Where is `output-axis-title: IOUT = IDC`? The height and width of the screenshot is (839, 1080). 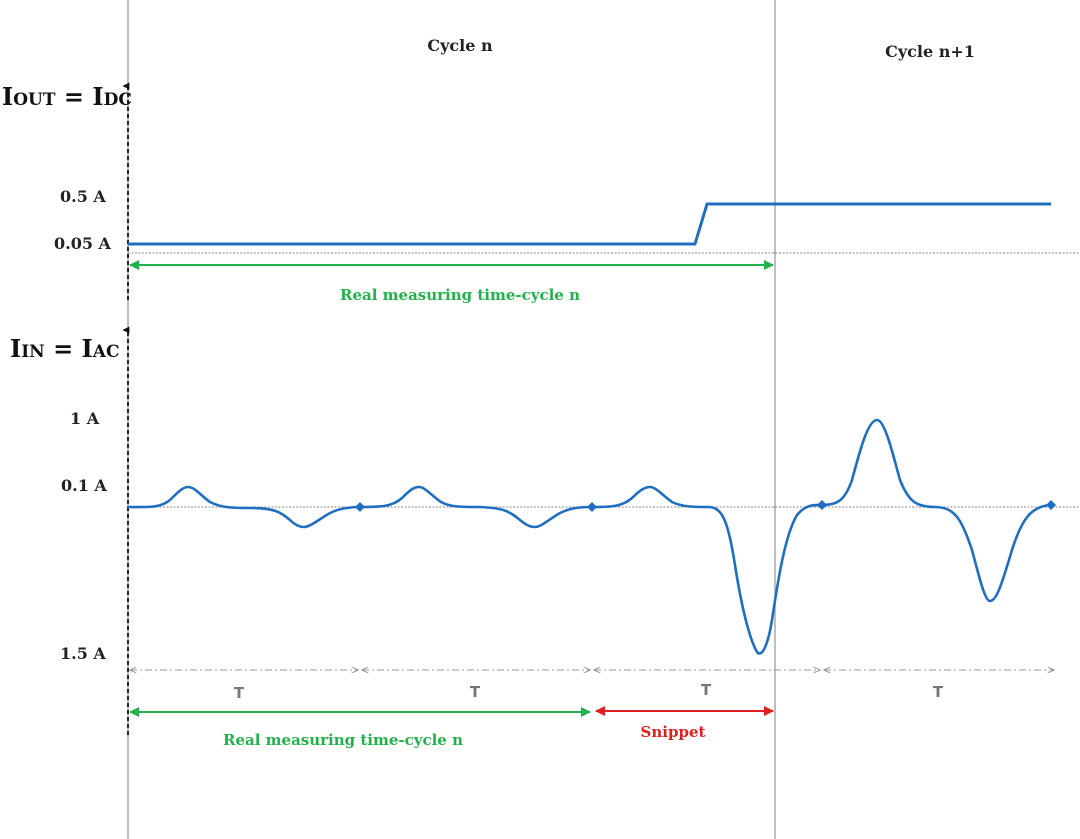
output-axis-title: IOUT = IDC is located at coordinates (67, 96).